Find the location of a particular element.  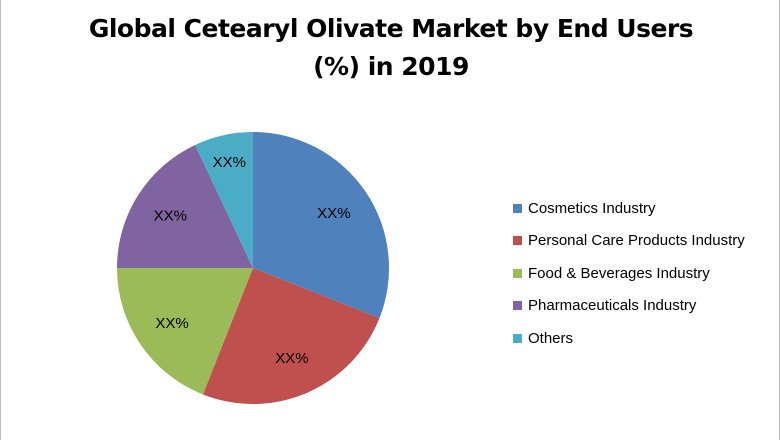

legend-label: Others is located at coordinates (551, 338).